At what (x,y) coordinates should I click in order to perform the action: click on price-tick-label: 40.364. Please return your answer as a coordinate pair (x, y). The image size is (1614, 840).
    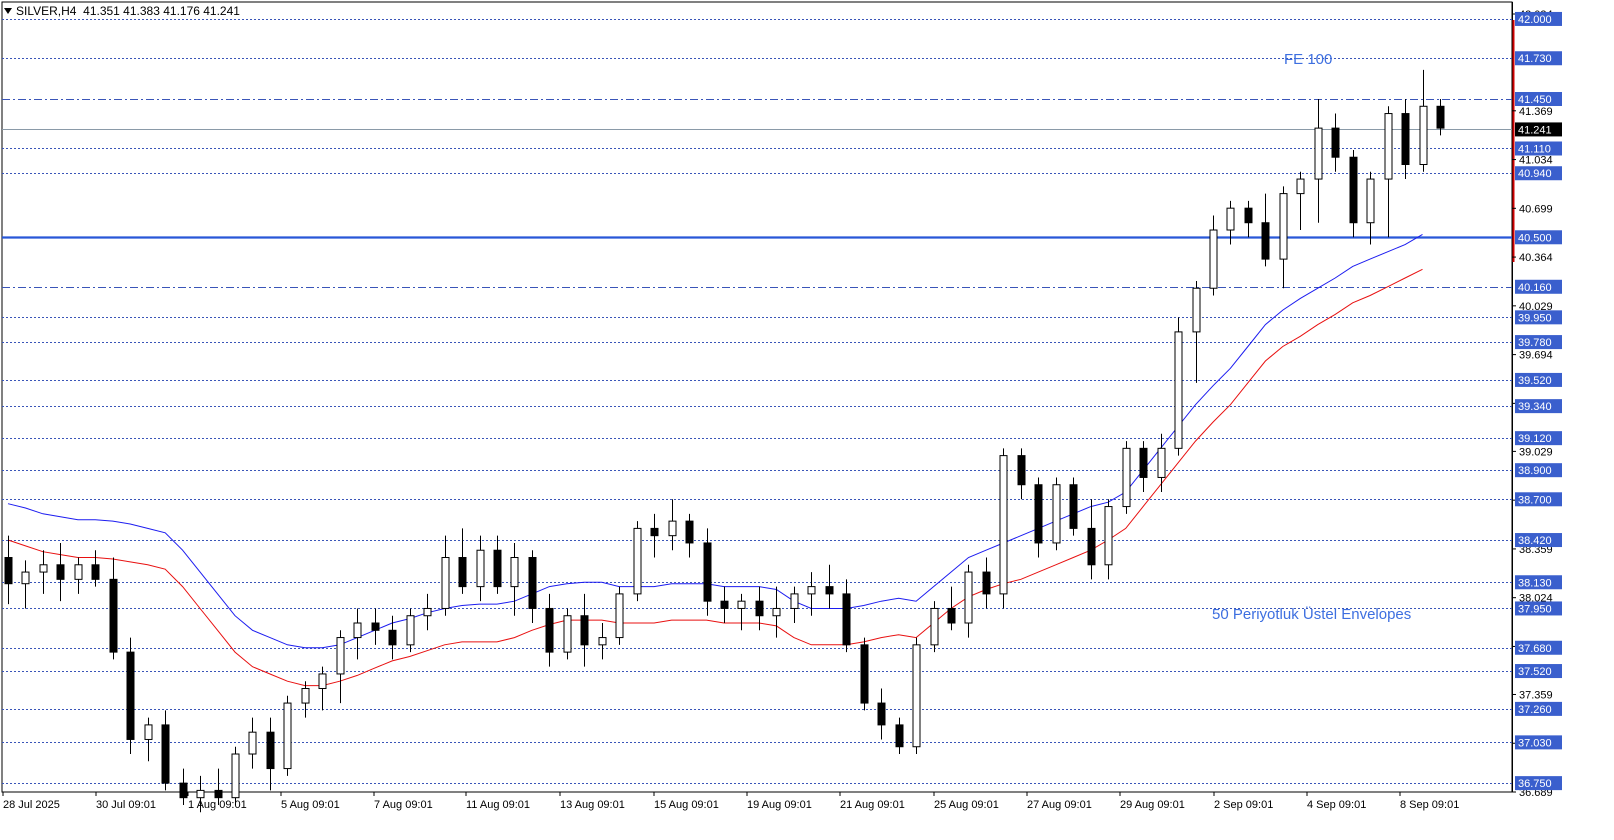
    Looking at the image, I should click on (1536, 258).